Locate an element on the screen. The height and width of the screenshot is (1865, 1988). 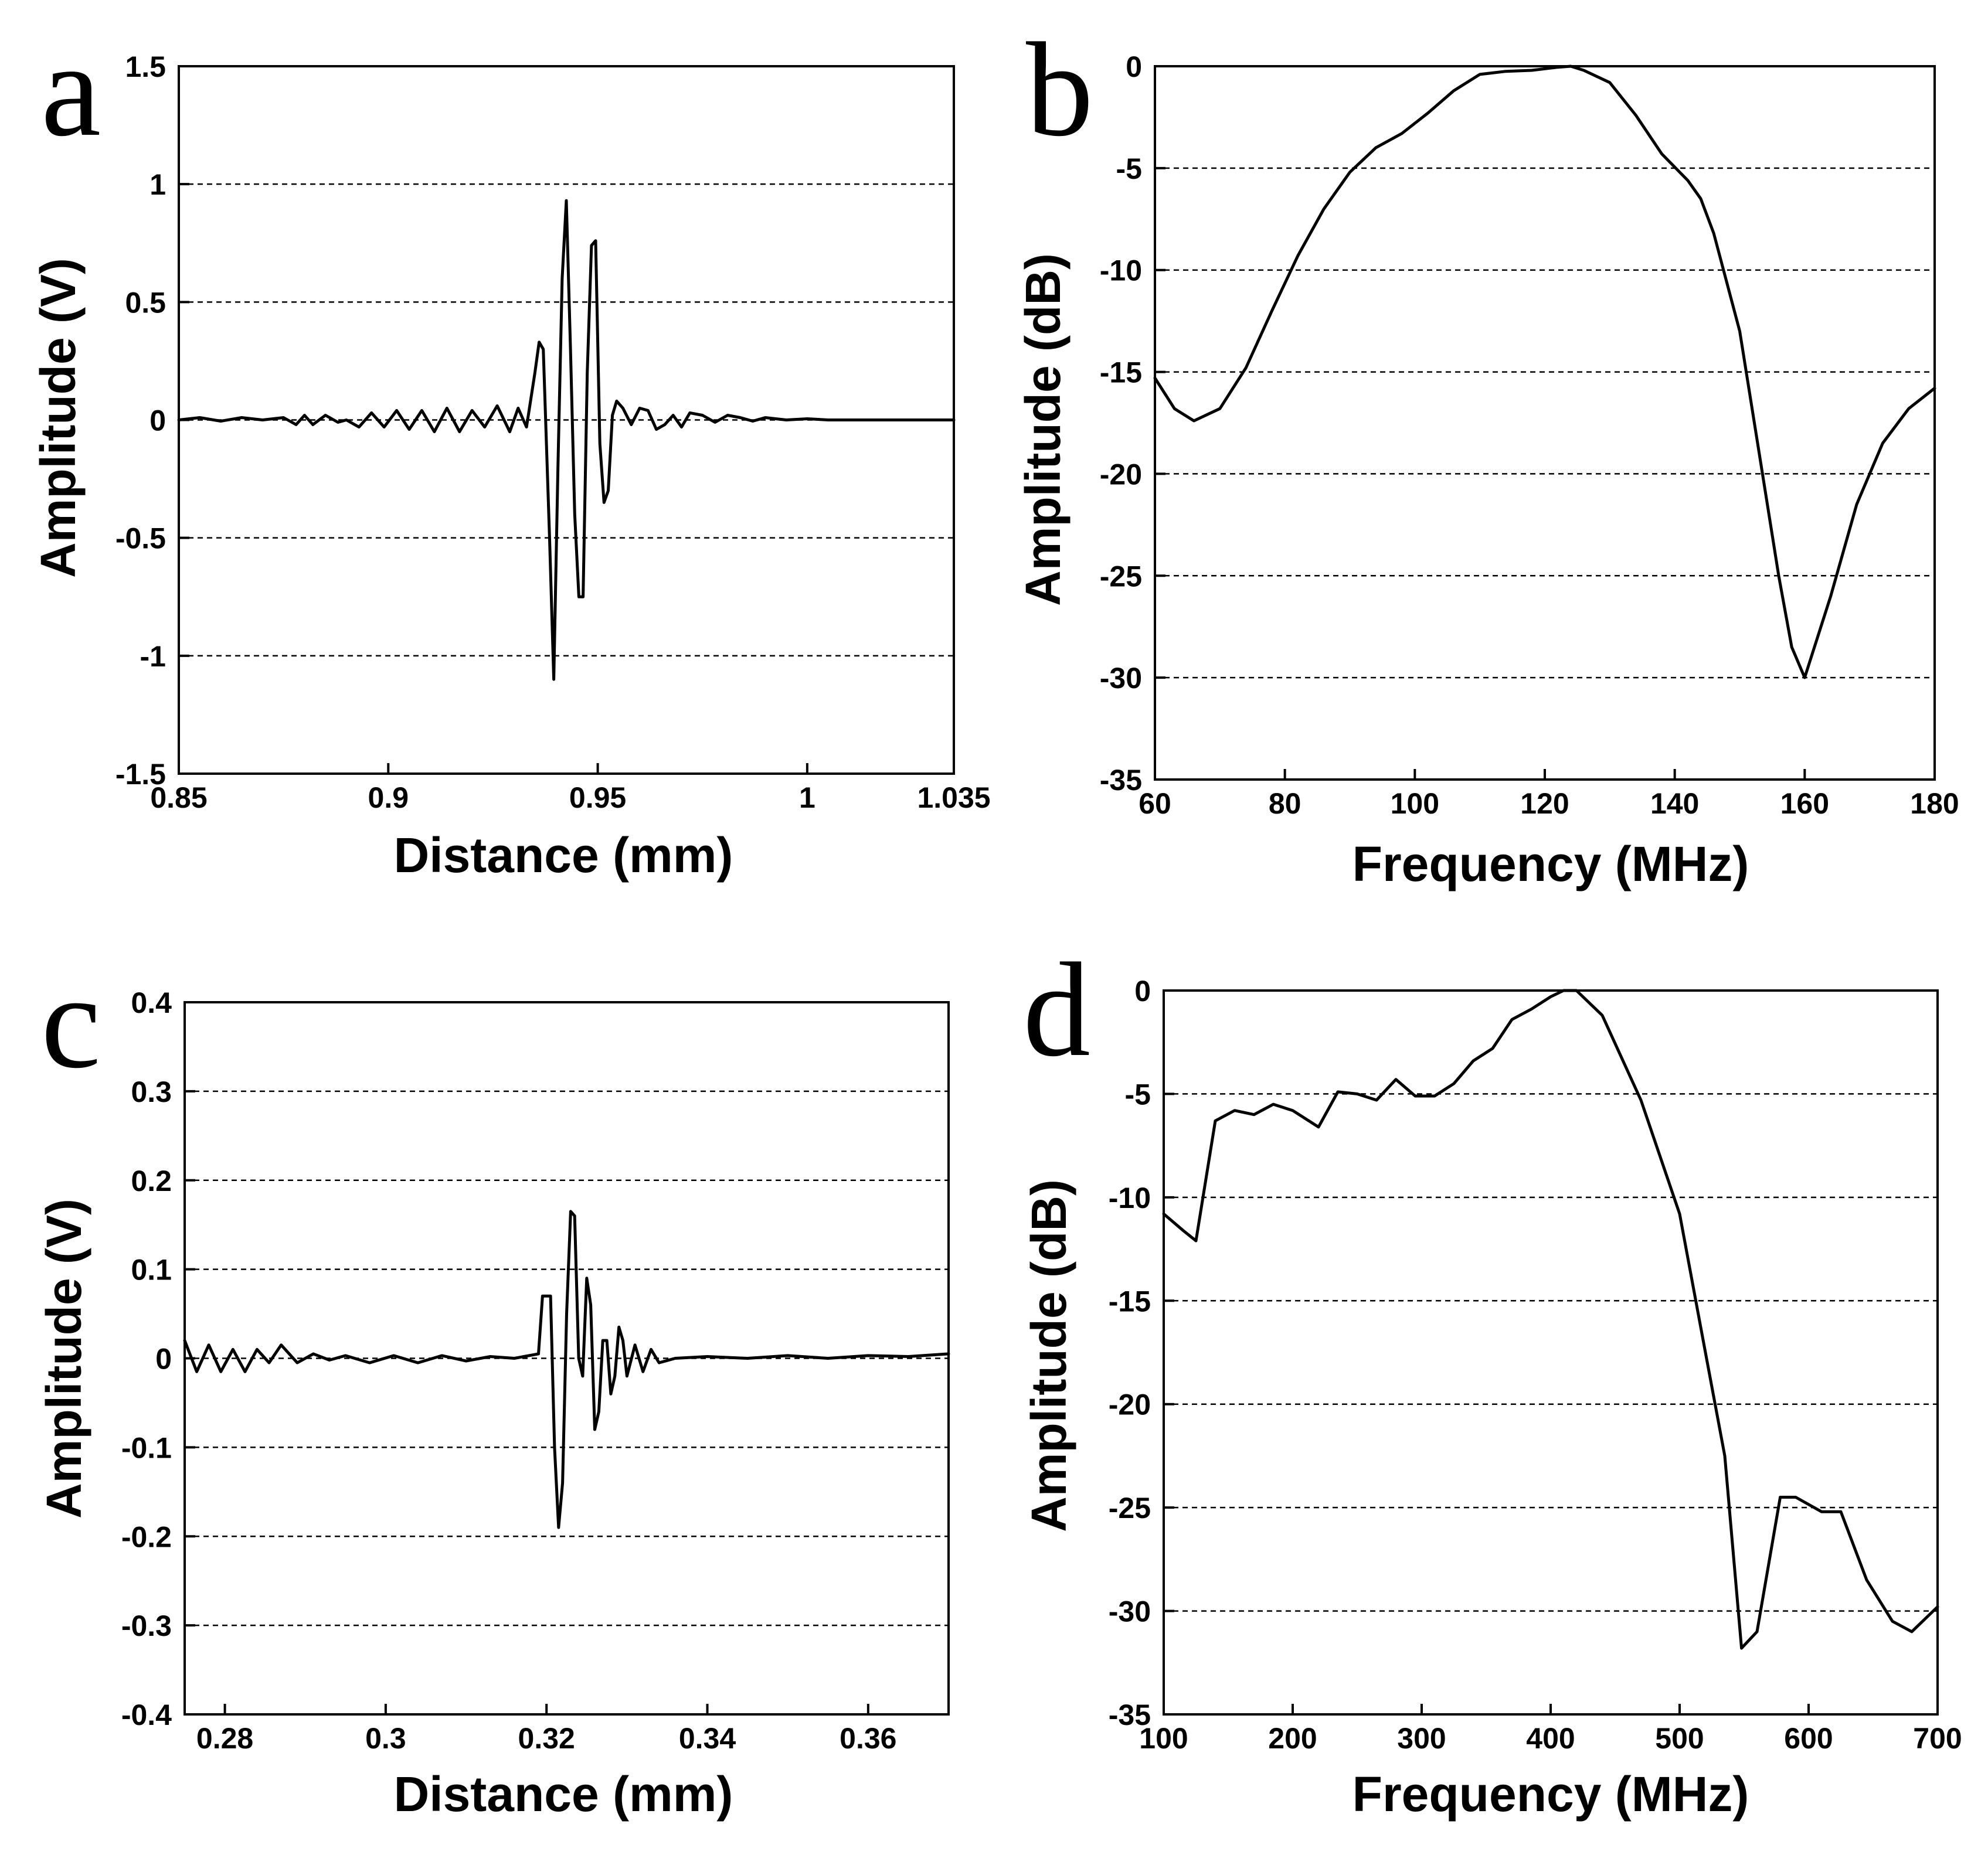
panel-a-ytick-label-1: -1 is located at coordinates (153, 656).